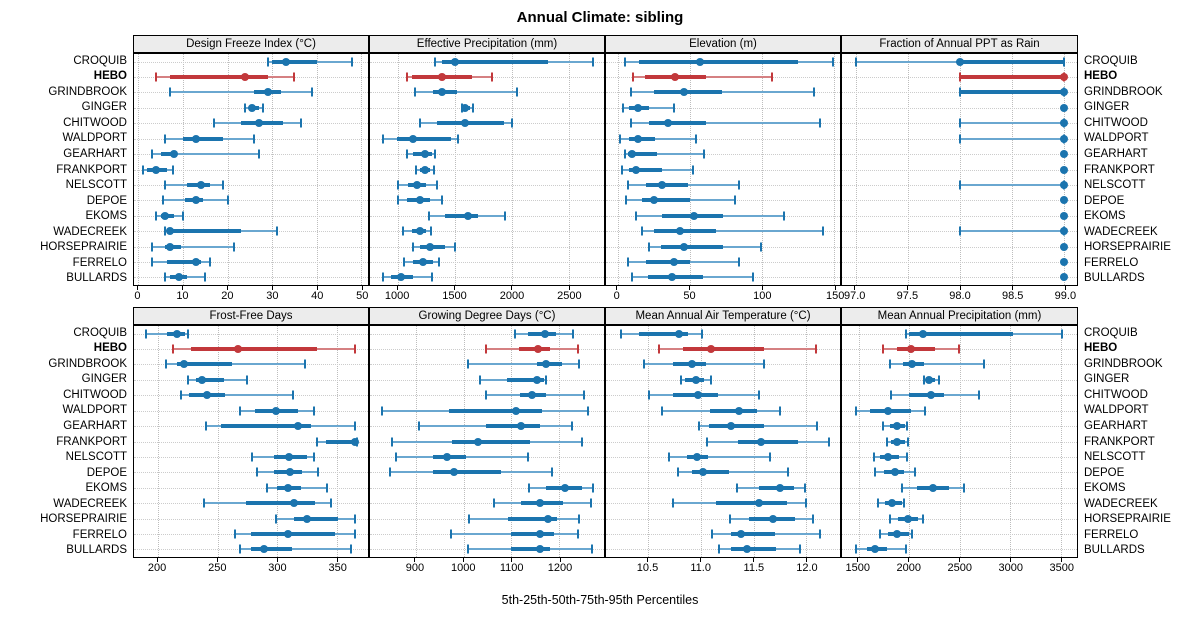 This screenshot has height=625, width=1200. Describe the element at coordinates (959, 441) in the screenshot. I see `panel-mean-annual-precipitation` at that location.